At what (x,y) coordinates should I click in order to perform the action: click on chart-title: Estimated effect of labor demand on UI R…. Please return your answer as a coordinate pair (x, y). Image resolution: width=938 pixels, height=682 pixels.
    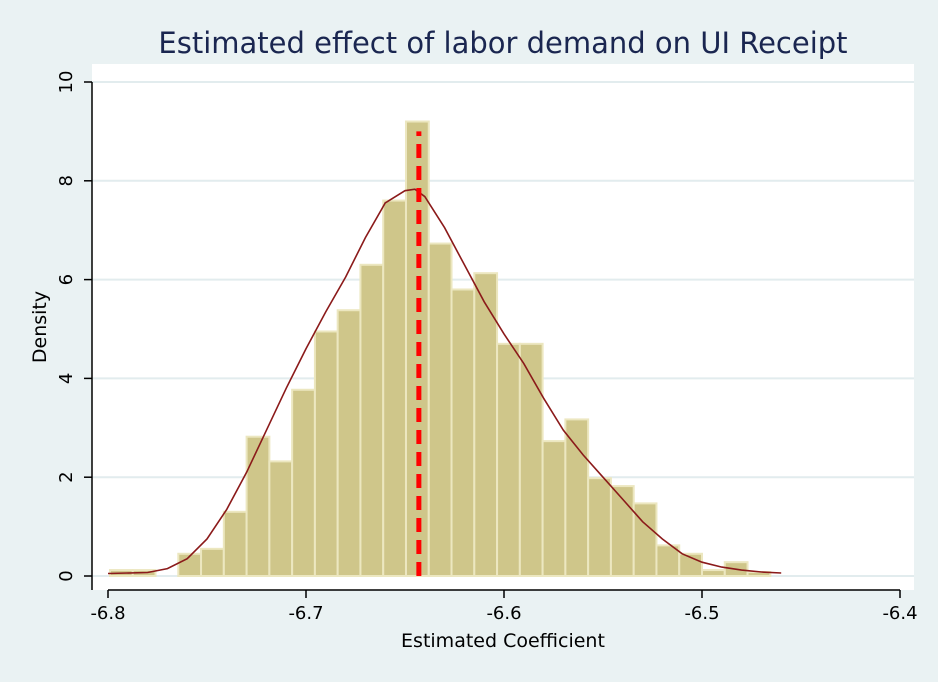
    Looking at the image, I should click on (502, 43).